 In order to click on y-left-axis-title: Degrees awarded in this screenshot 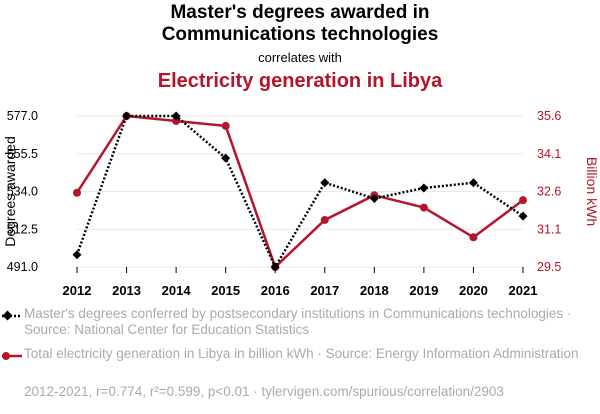, I will do `click(10, 191)`.